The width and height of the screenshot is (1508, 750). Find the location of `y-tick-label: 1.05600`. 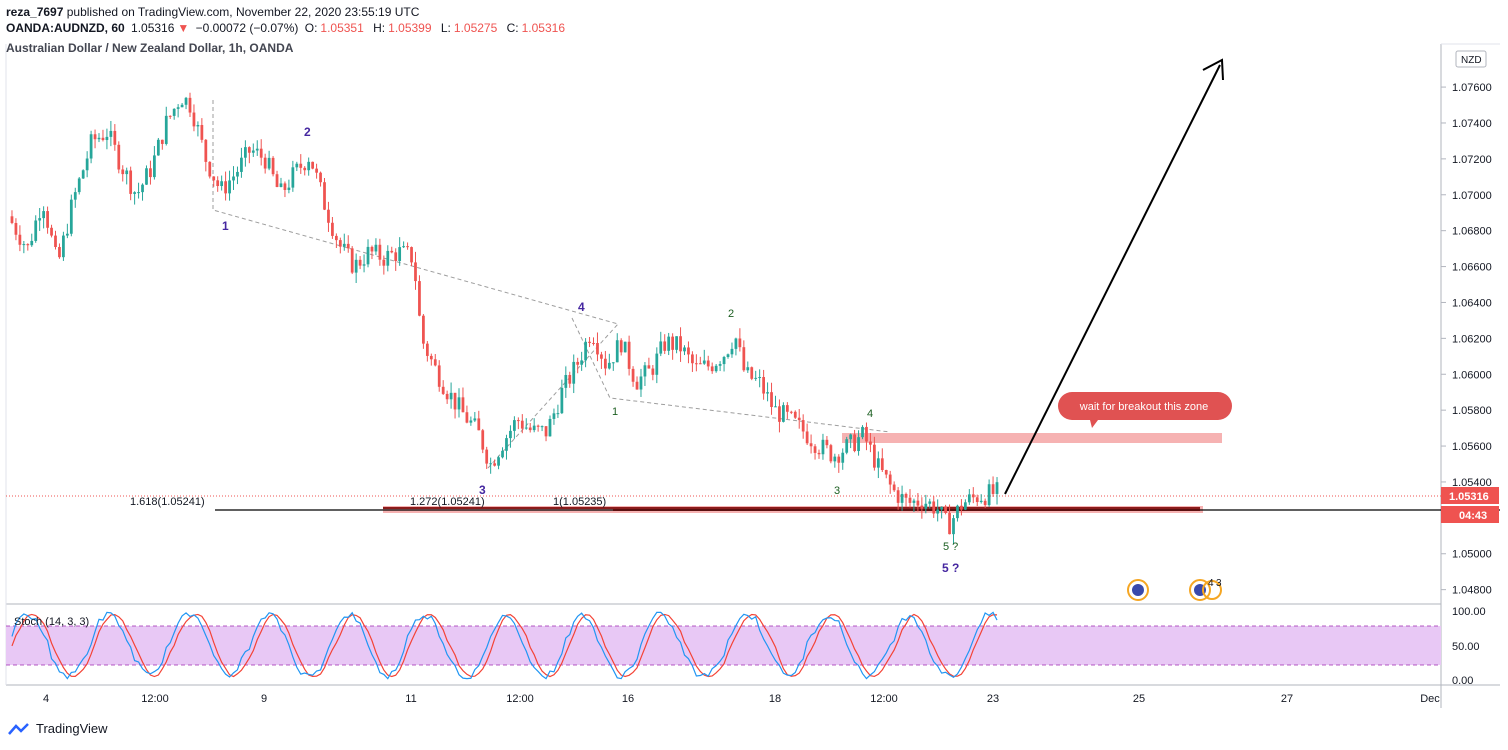

y-tick-label: 1.05600 is located at coordinates (1472, 447).